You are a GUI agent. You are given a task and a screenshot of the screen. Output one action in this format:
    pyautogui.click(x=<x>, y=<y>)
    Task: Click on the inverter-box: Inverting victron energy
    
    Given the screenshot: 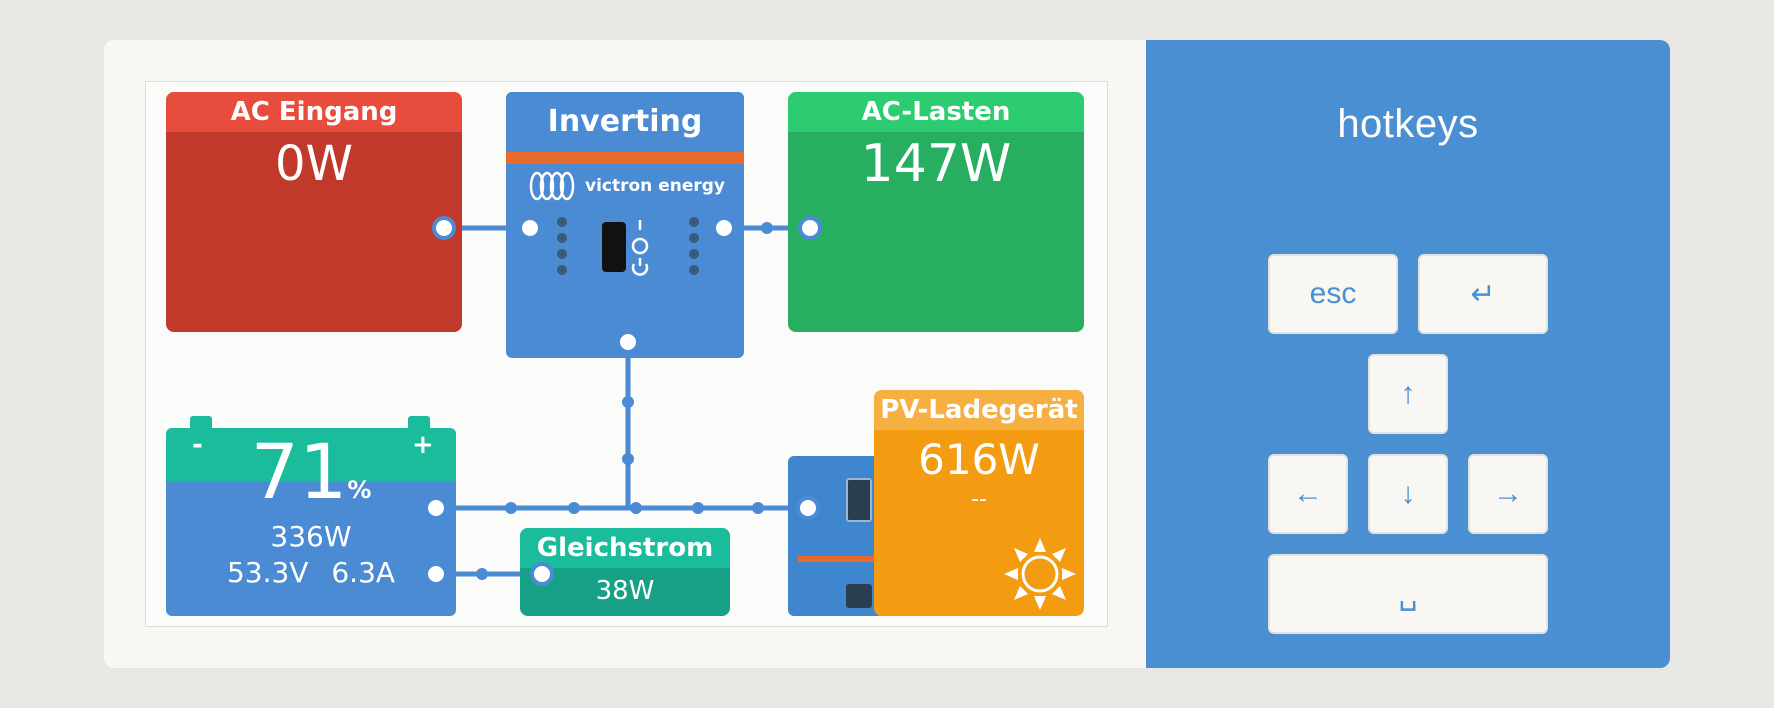 What is the action you would take?
    pyautogui.click(x=625, y=225)
    